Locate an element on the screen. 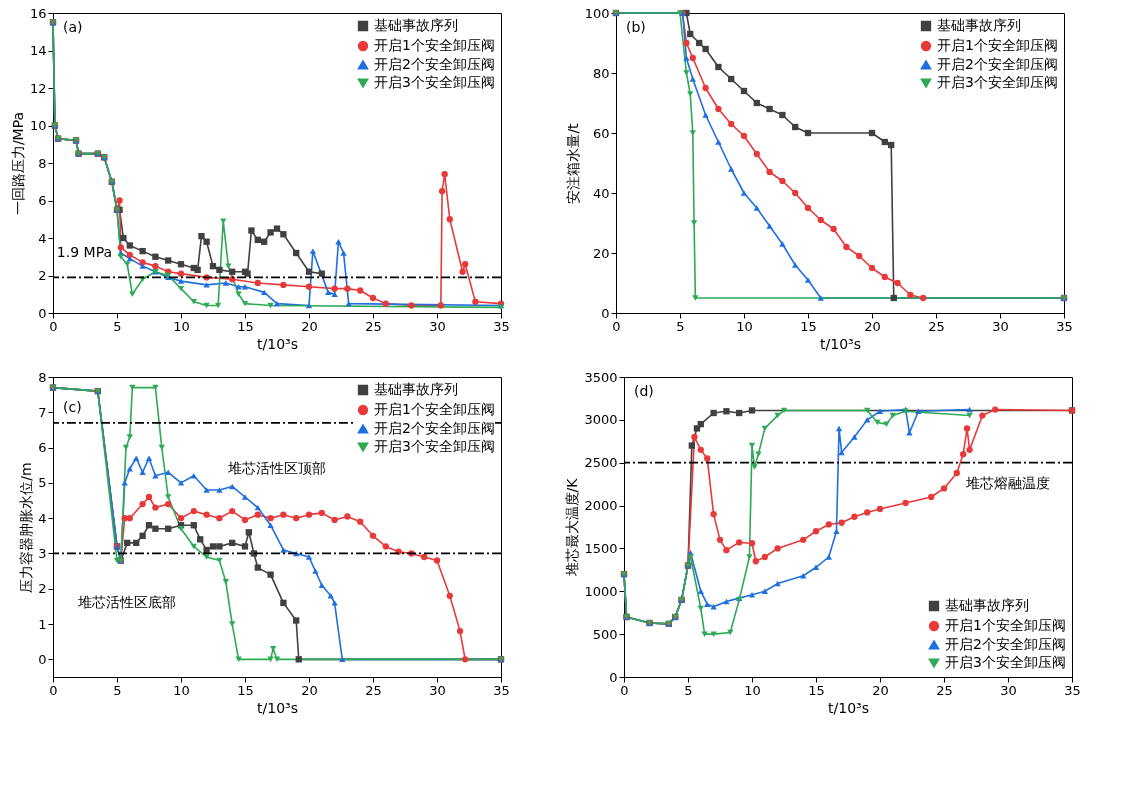 The width and height of the screenshot is (1121, 791). y-tick-label: 7 is located at coordinates (42, 412).